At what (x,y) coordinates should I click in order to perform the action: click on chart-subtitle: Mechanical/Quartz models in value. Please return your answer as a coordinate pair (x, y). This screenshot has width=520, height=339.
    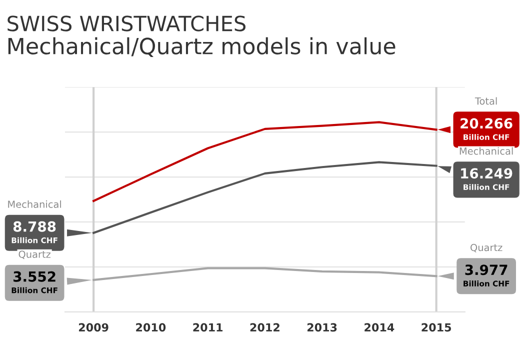
    Looking at the image, I should click on (202, 47).